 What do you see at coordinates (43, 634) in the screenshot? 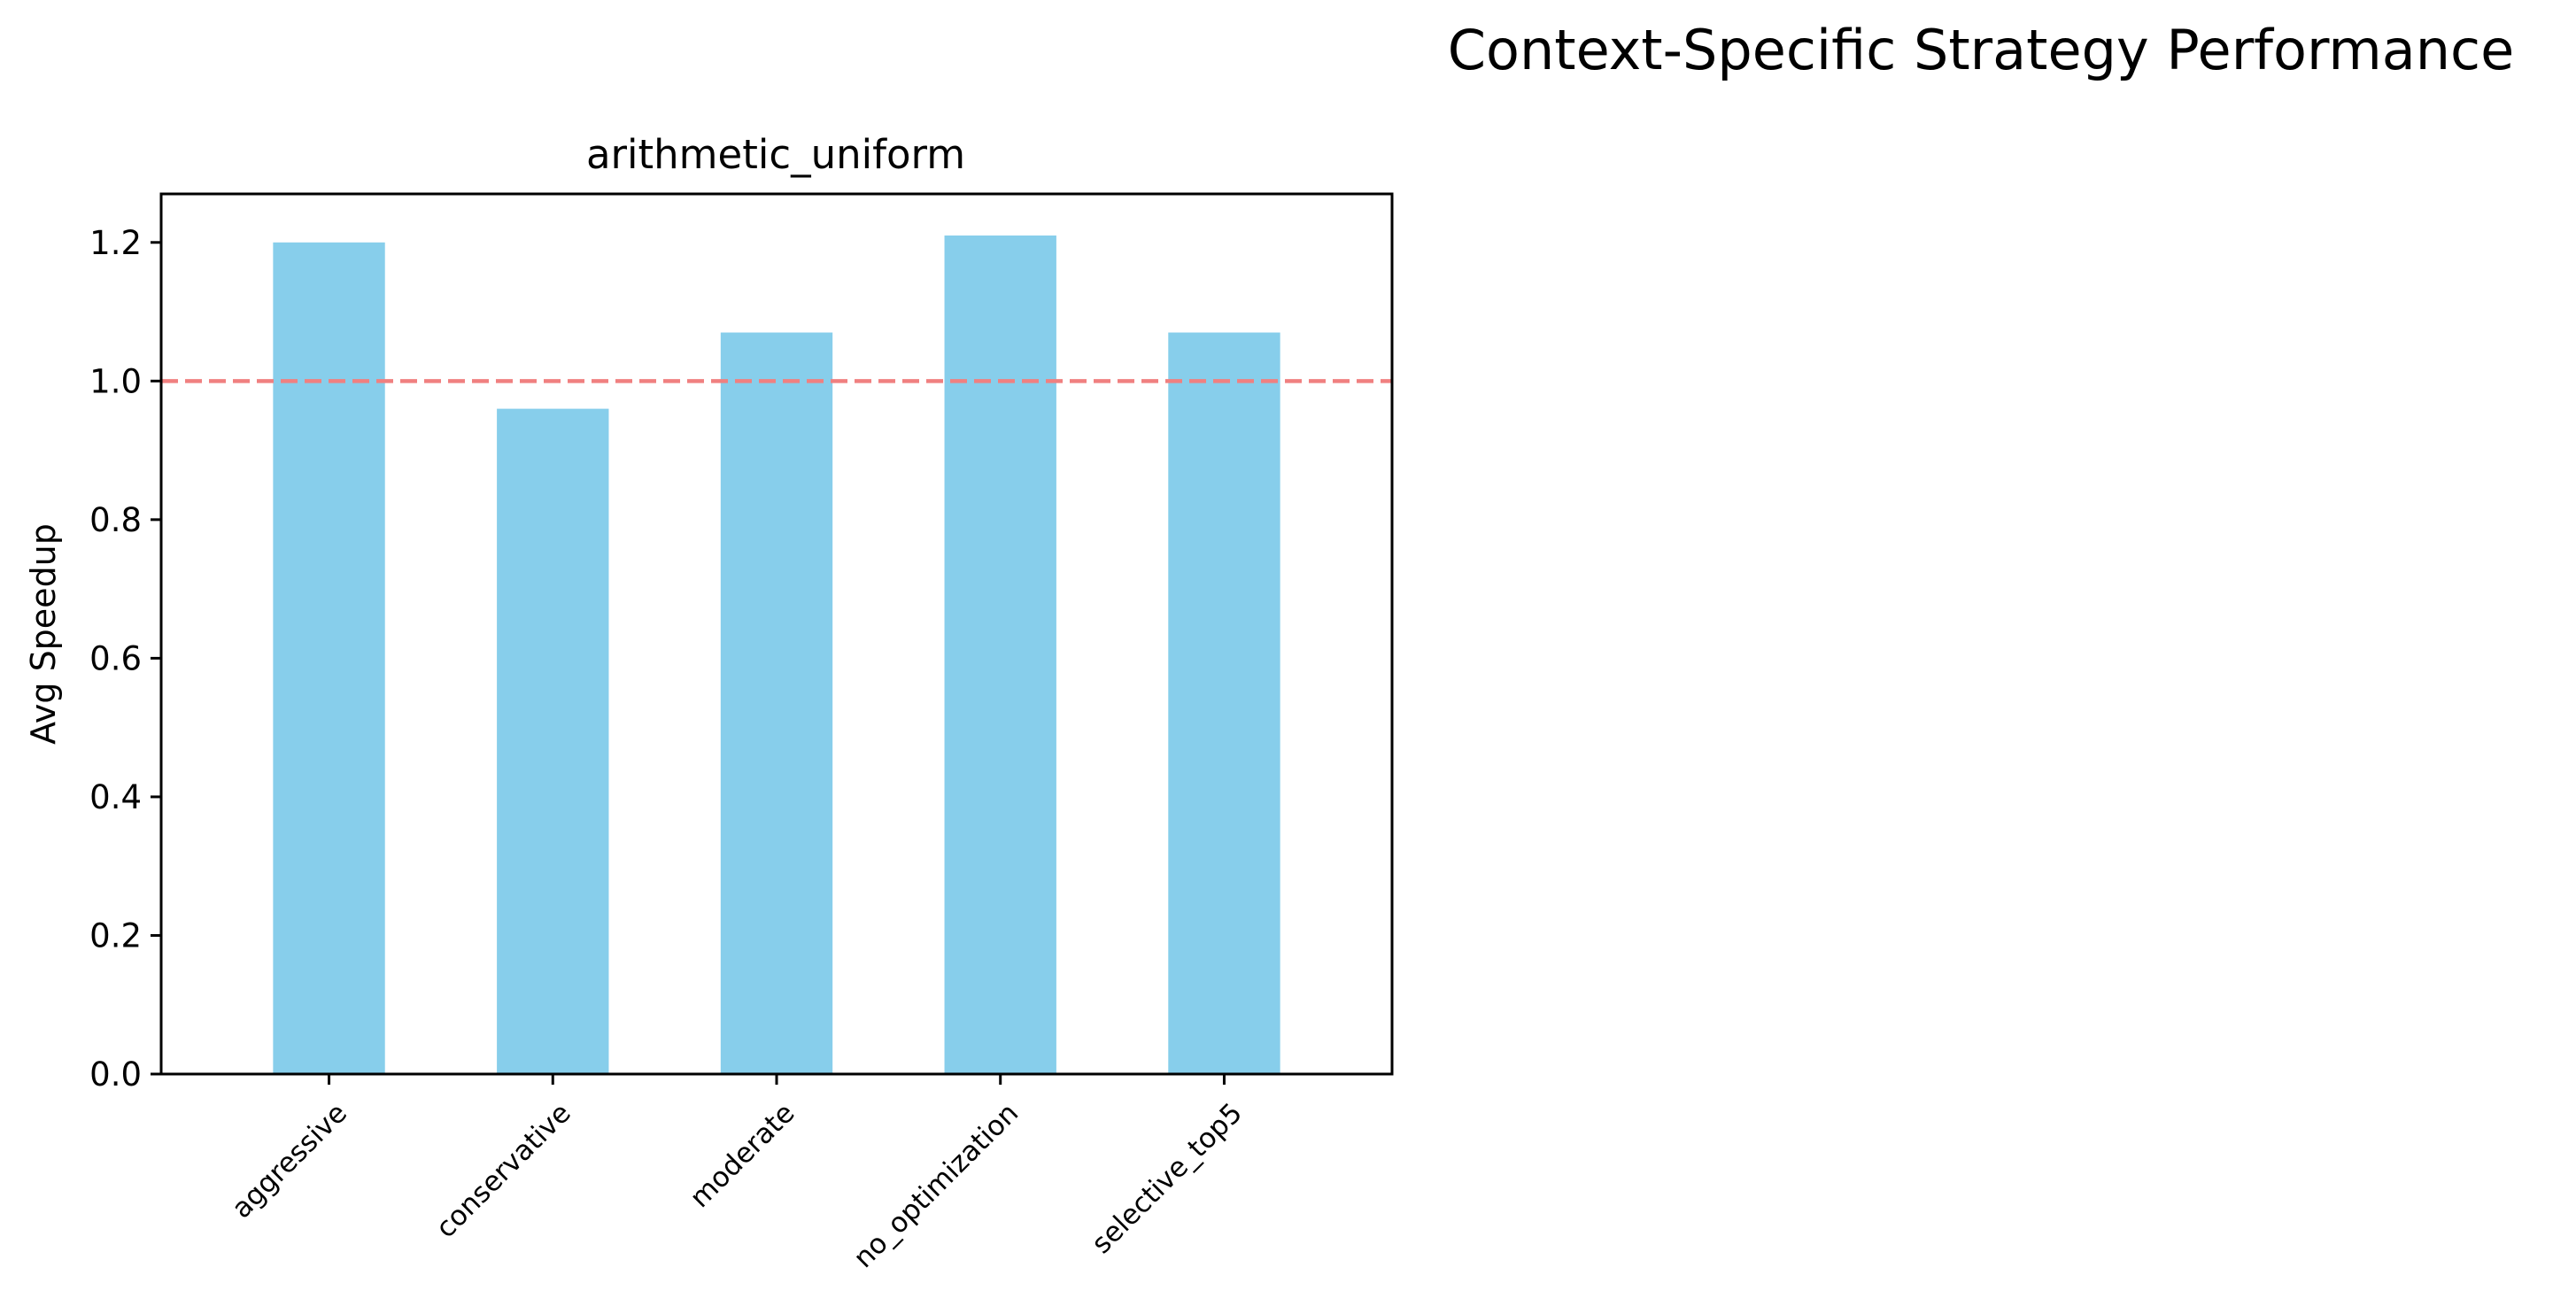
I see `y-axis-label: Avg Speedup` at bounding box center [43, 634].